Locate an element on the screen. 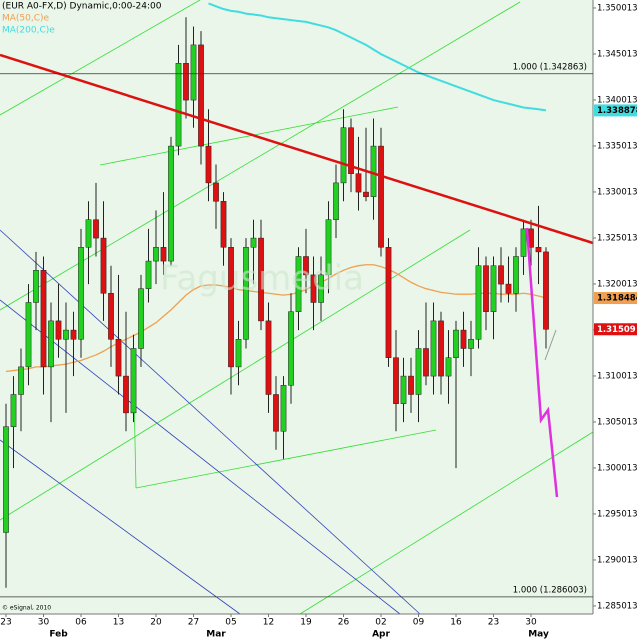 Image resolution: width=637 pixels, height=640 pixels. chart-title: (EUR A0-FX,D) Dynamic,0:00-24:00 is located at coordinates (82, 7).